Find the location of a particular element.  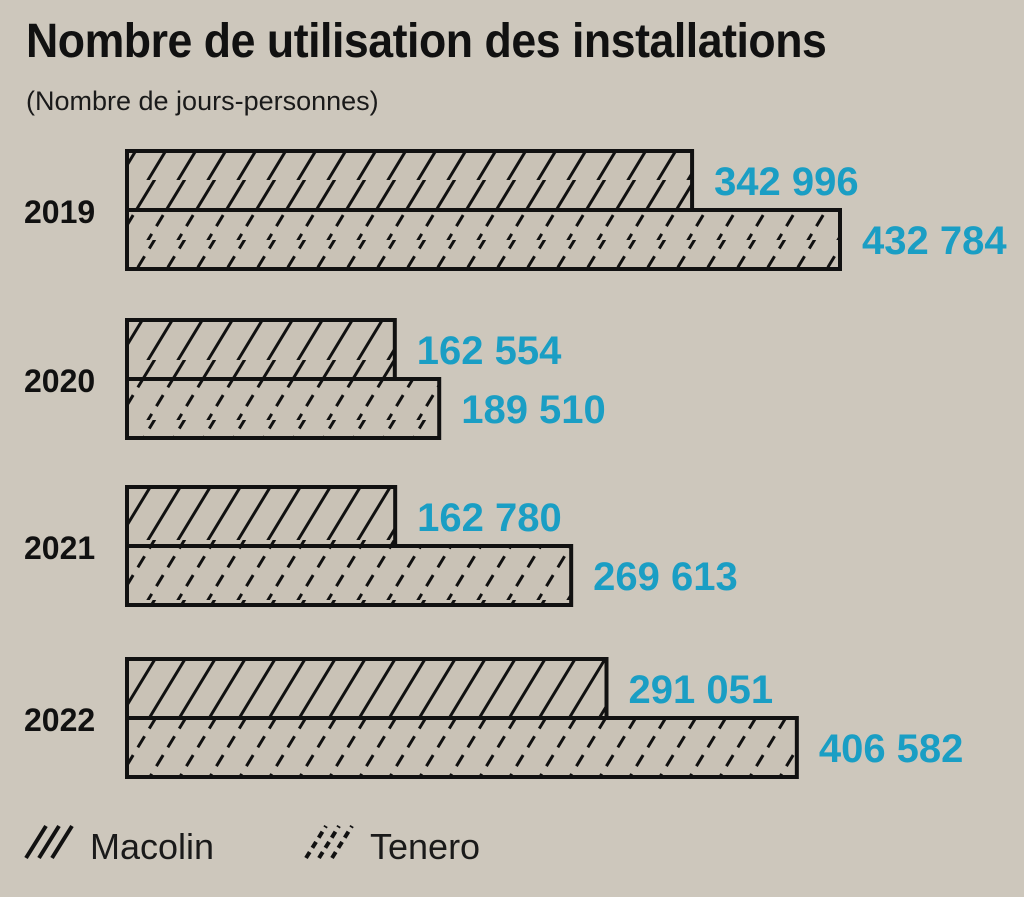

bar-macolin-2022 is located at coordinates (367, 688).